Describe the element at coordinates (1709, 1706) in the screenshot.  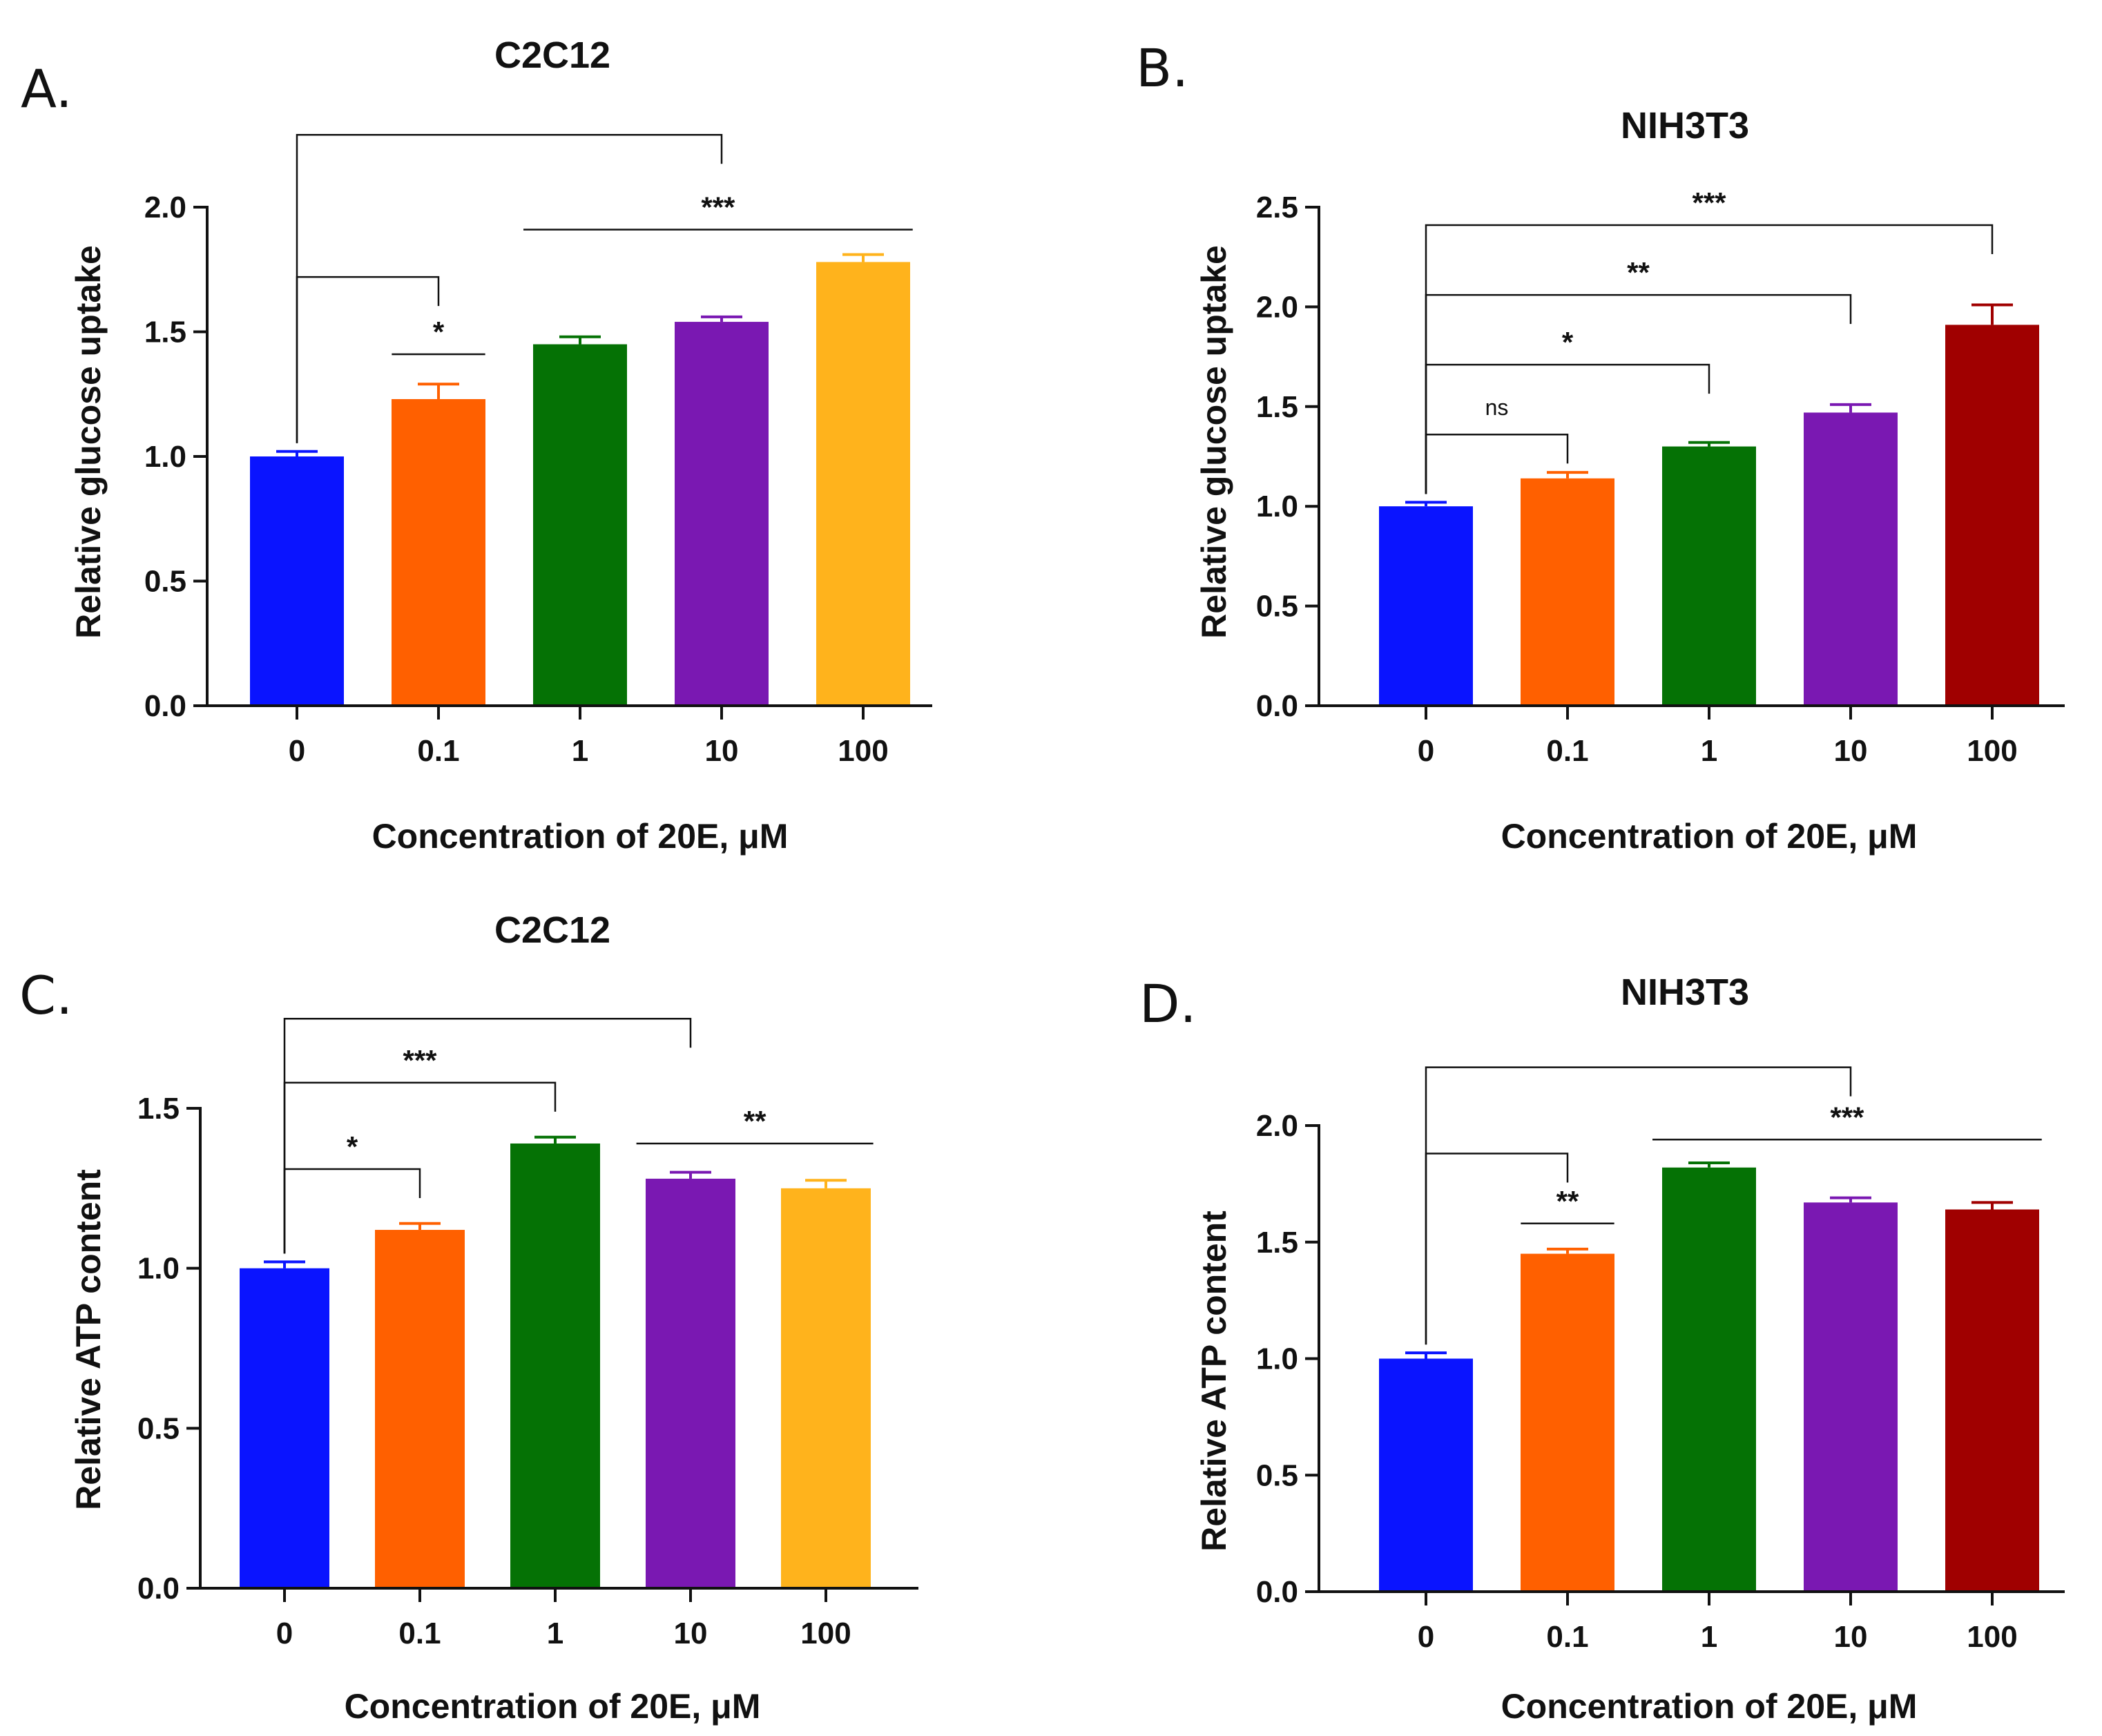
I see `panel-d-x-axis-label: Concentration of 20E, μM` at that location.